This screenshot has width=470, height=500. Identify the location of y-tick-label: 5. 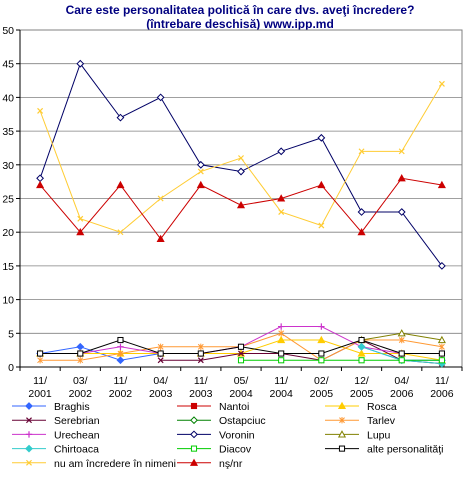
(11, 334).